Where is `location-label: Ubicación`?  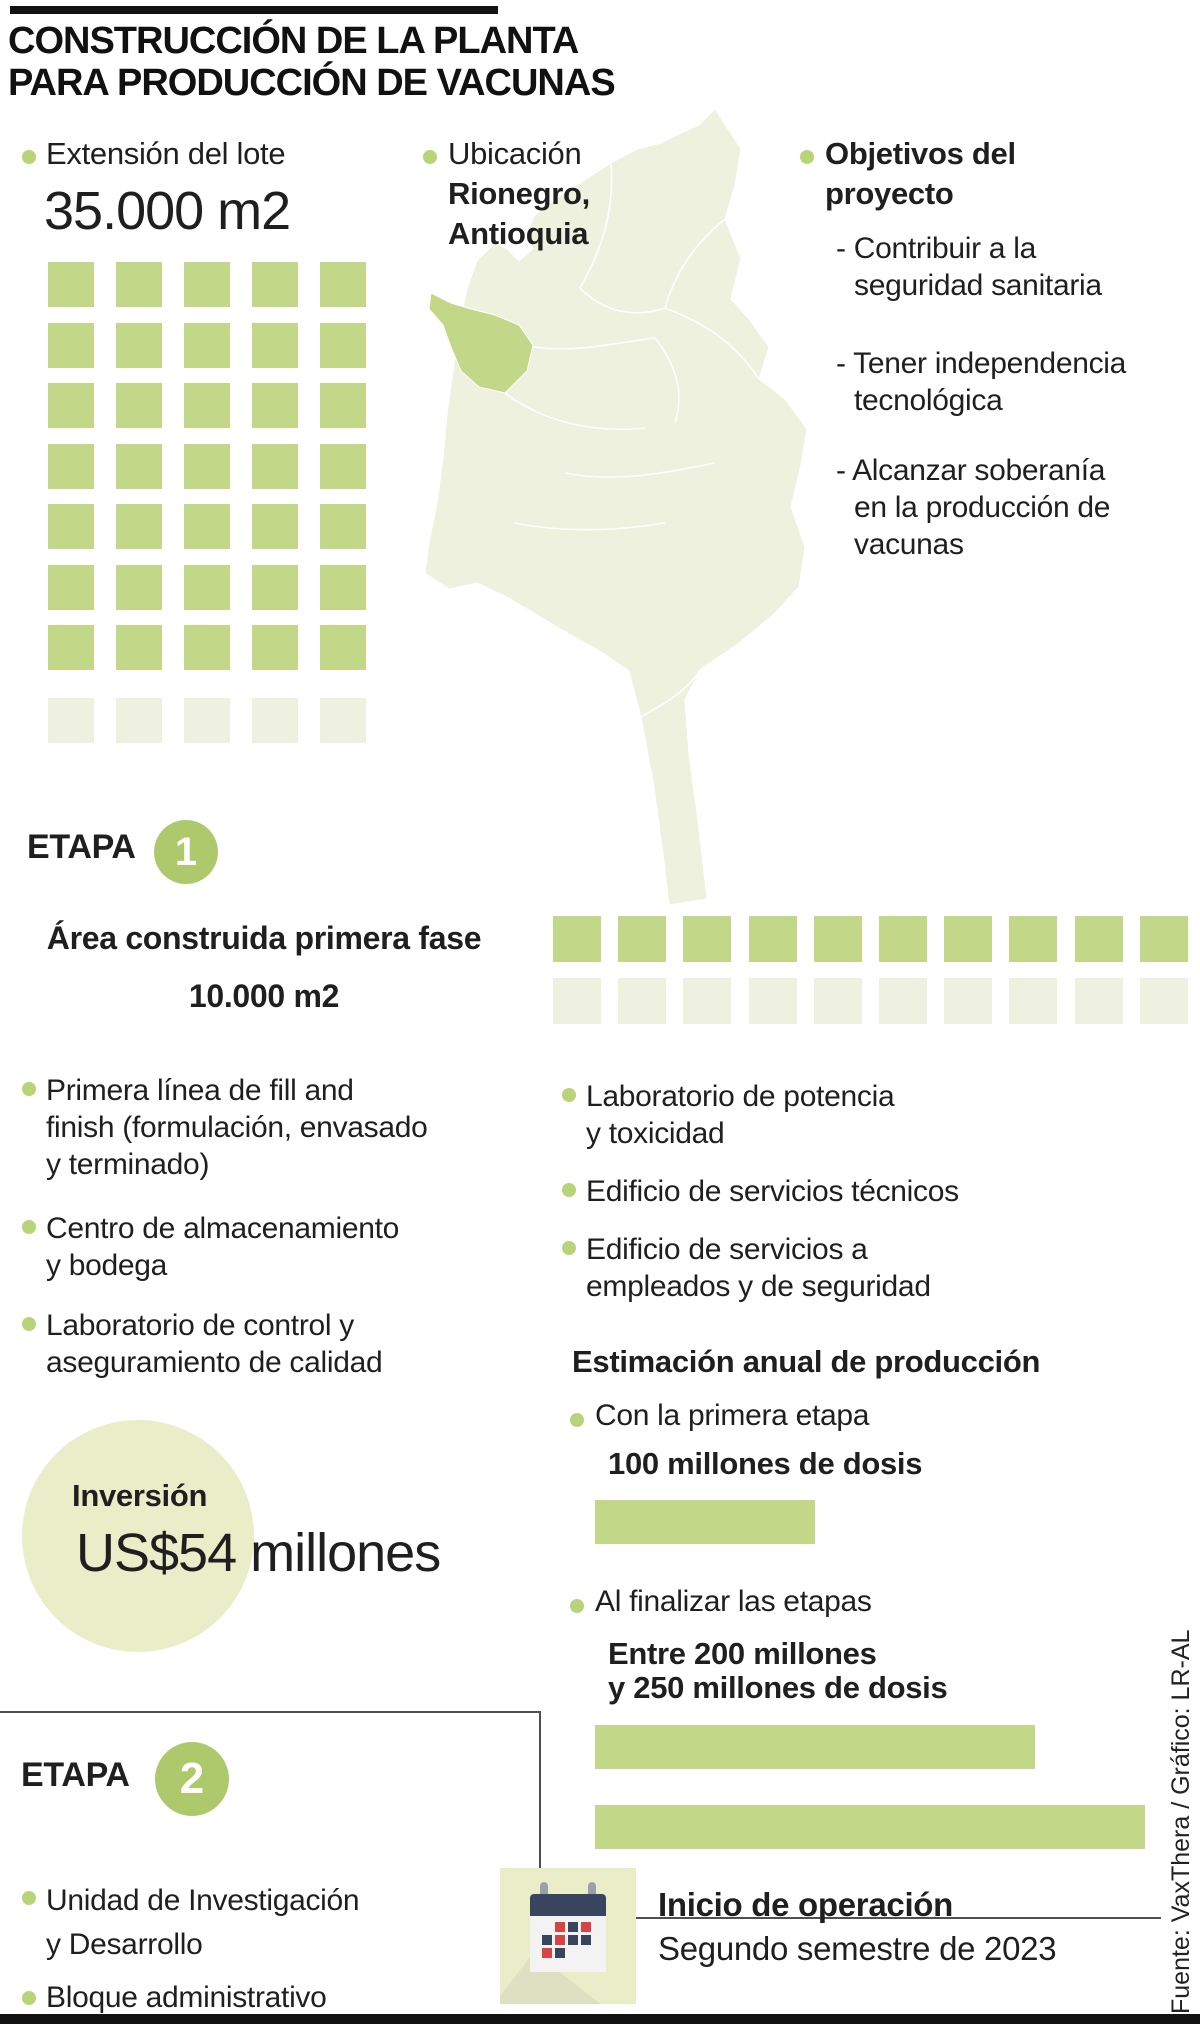 location-label: Ubicación is located at coordinates (515, 153).